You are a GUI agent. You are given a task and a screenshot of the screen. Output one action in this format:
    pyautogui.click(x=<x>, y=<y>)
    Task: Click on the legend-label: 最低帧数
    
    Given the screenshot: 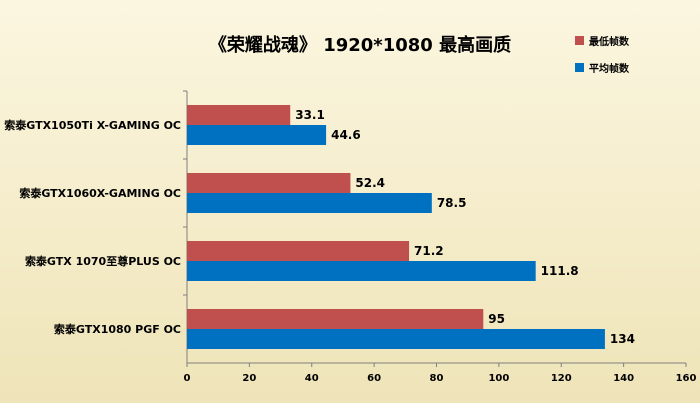 What is the action you would take?
    pyautogui.click(x=609, y=41)
    